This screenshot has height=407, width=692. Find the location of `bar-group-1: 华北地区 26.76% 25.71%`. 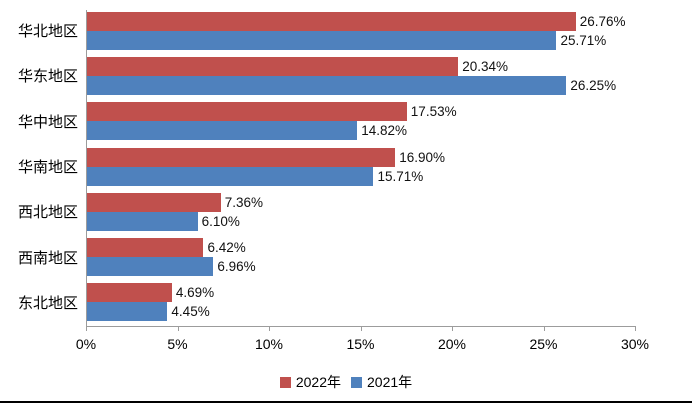

bar-group-1: 华北地区 26.76% 25.71% is located at coordinates (346, 30).